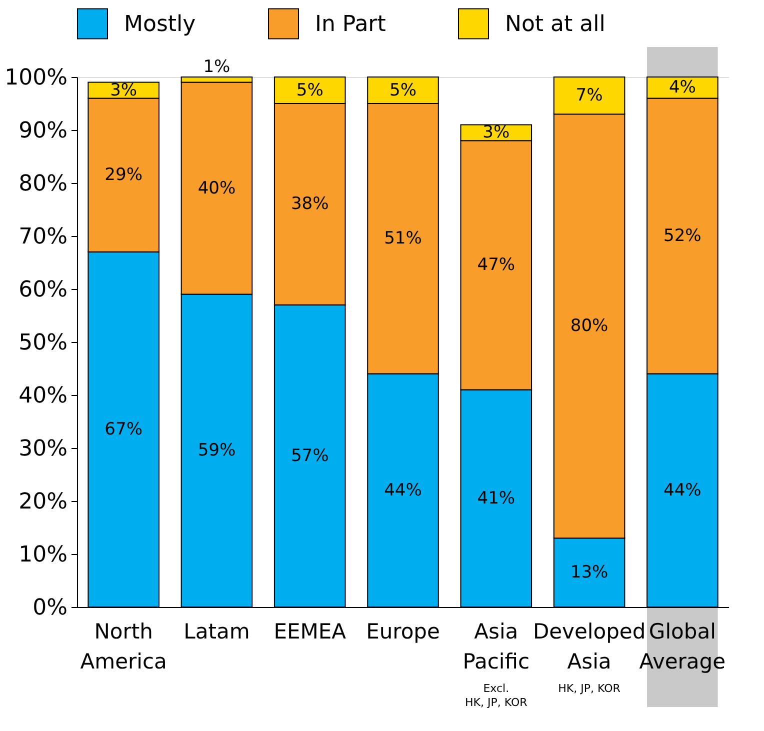 The height and width of the screenshot is (731, 764). What do you see at coordinates (589, 326) in the screenshot?
I see `data-label: 80%` at bounding box center [589, 326].